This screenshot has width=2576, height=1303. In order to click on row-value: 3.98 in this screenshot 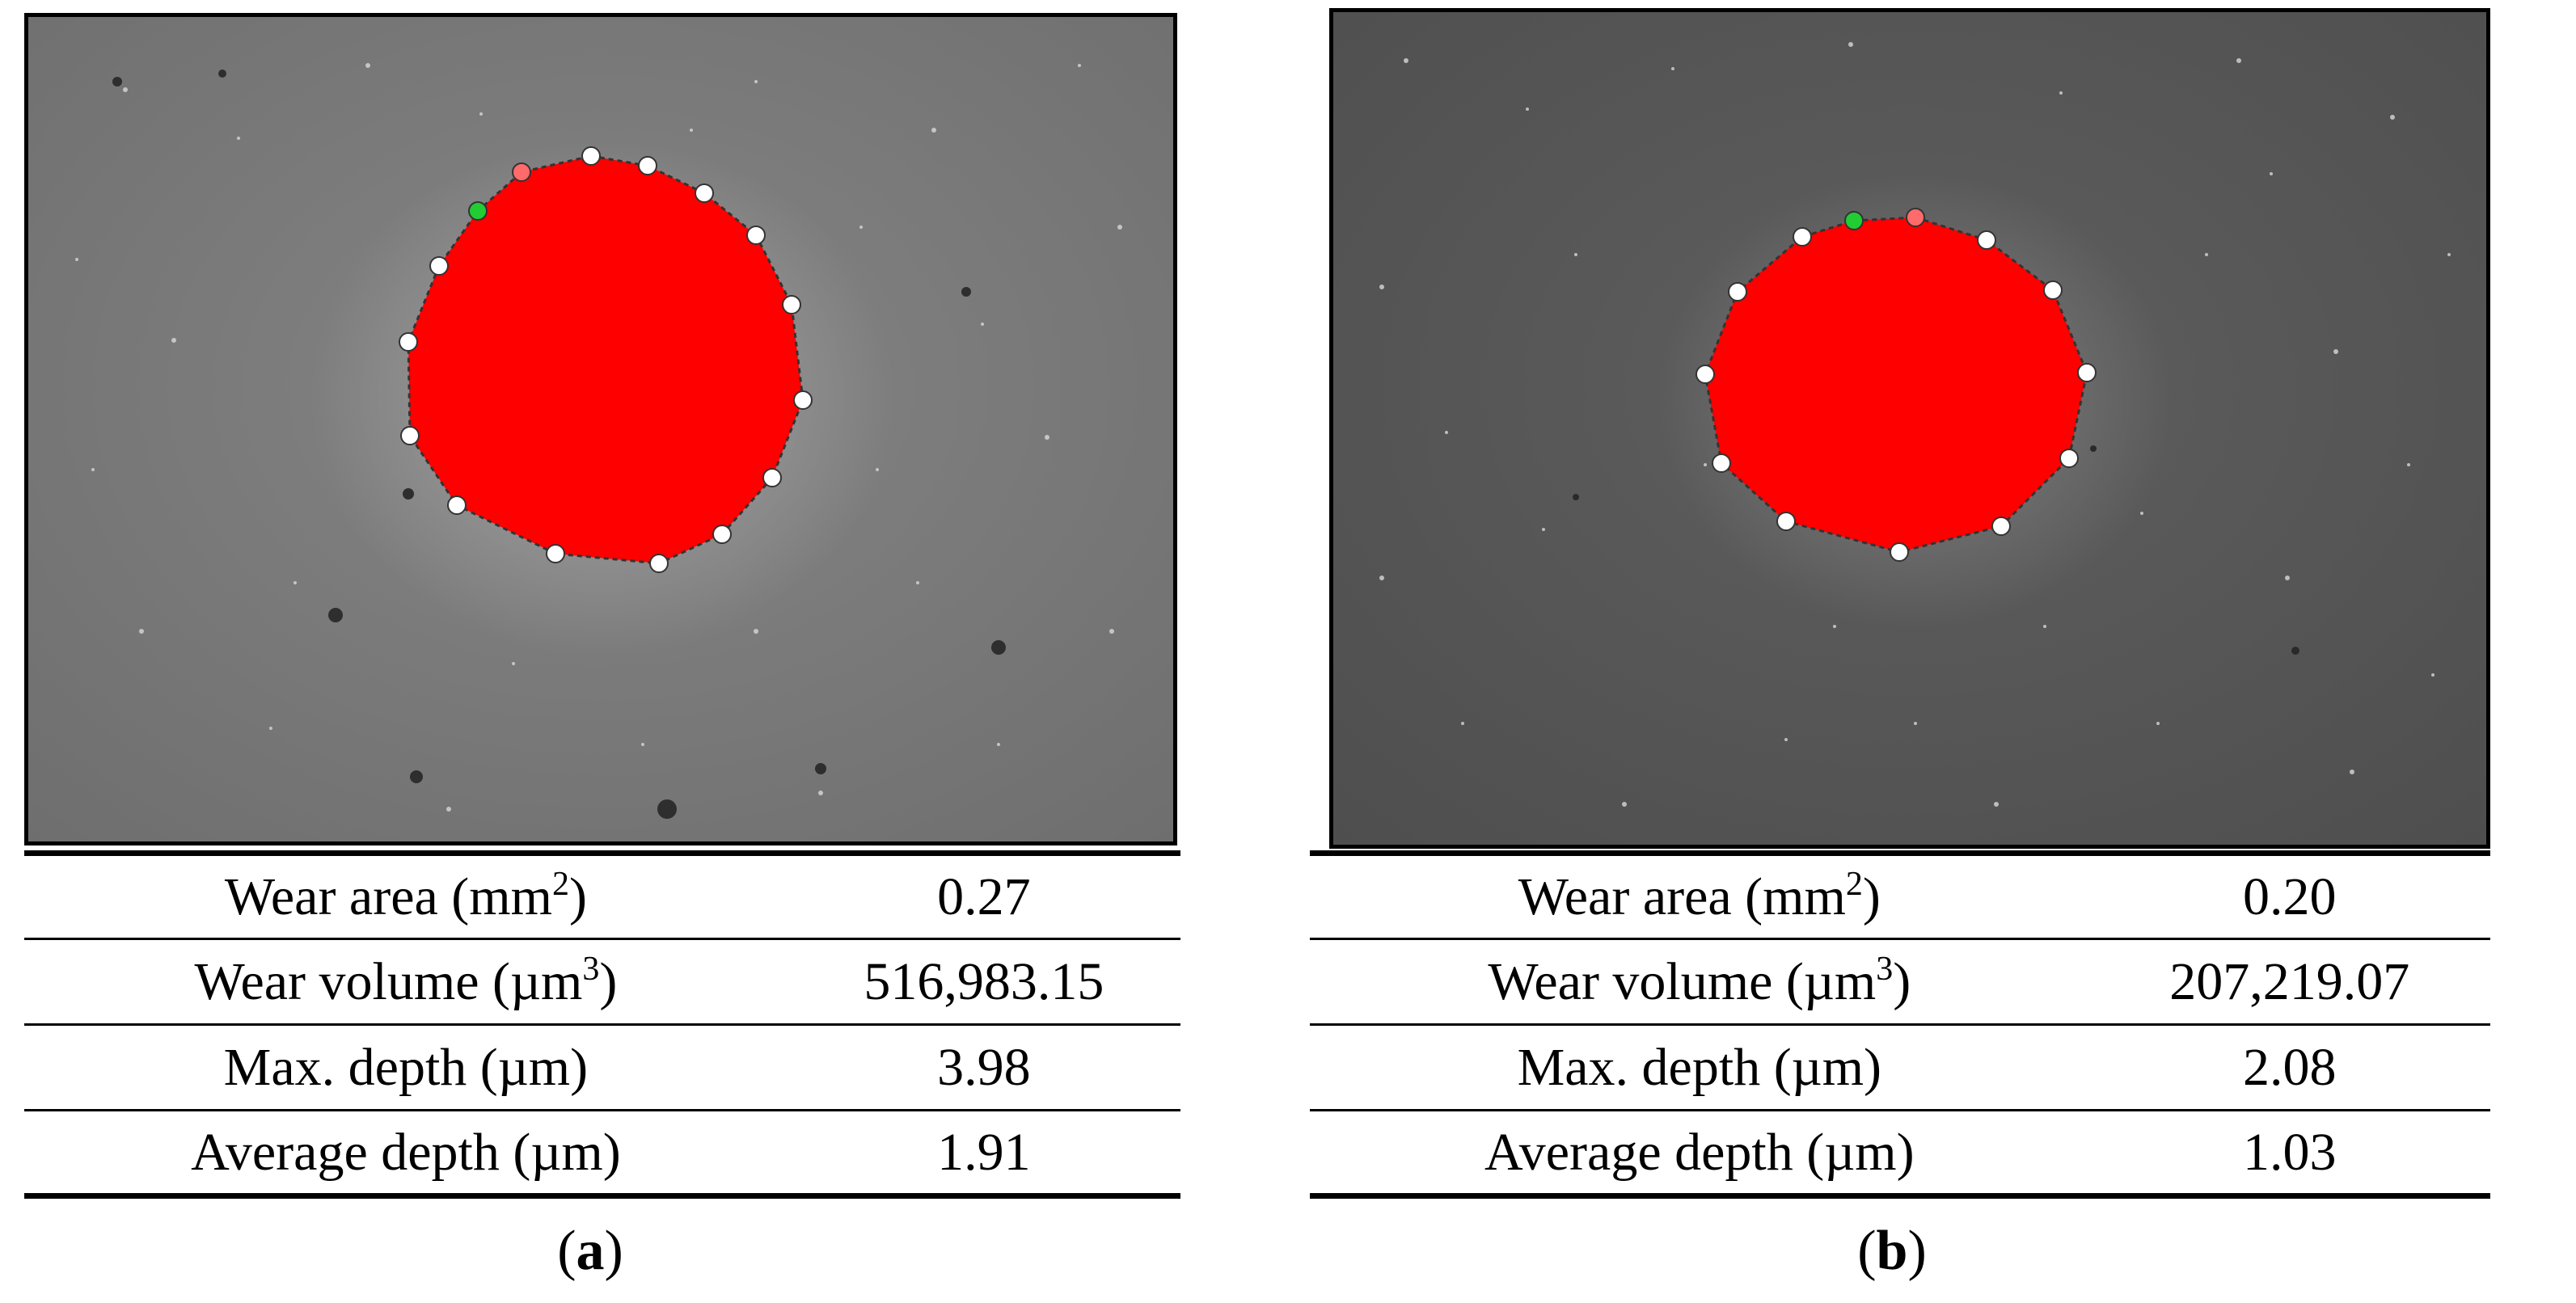, I will do `click(983, 1068)`.